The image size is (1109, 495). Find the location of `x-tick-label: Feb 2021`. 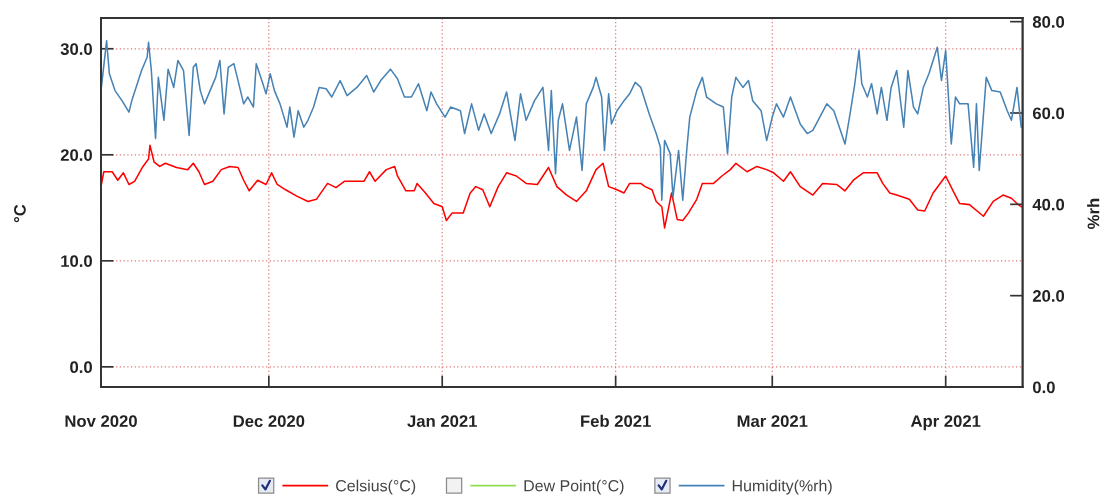

x-tick-label: Feb 2021 is located at coordinates (616, 421).